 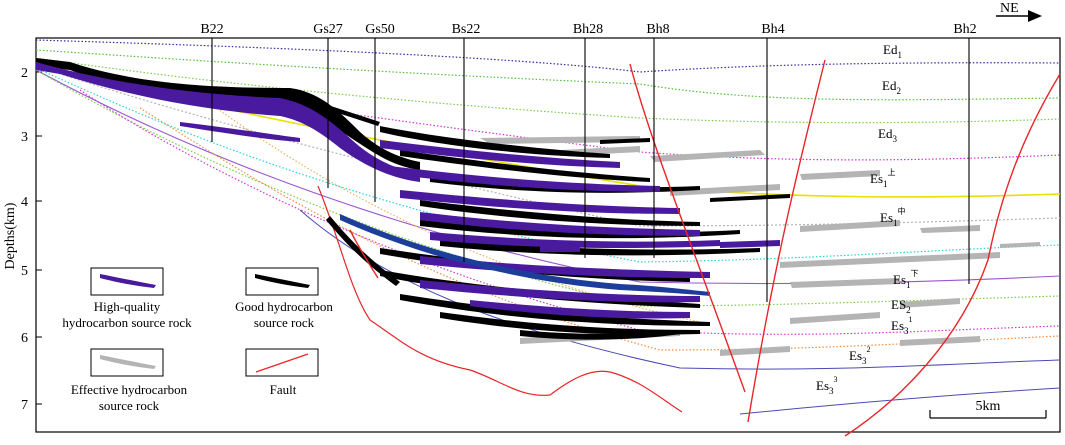 What do you see at coordinates (964, 29) in the screenshot?
I see `well-label-bh2: Bh2` at bounding box center [964, 29].